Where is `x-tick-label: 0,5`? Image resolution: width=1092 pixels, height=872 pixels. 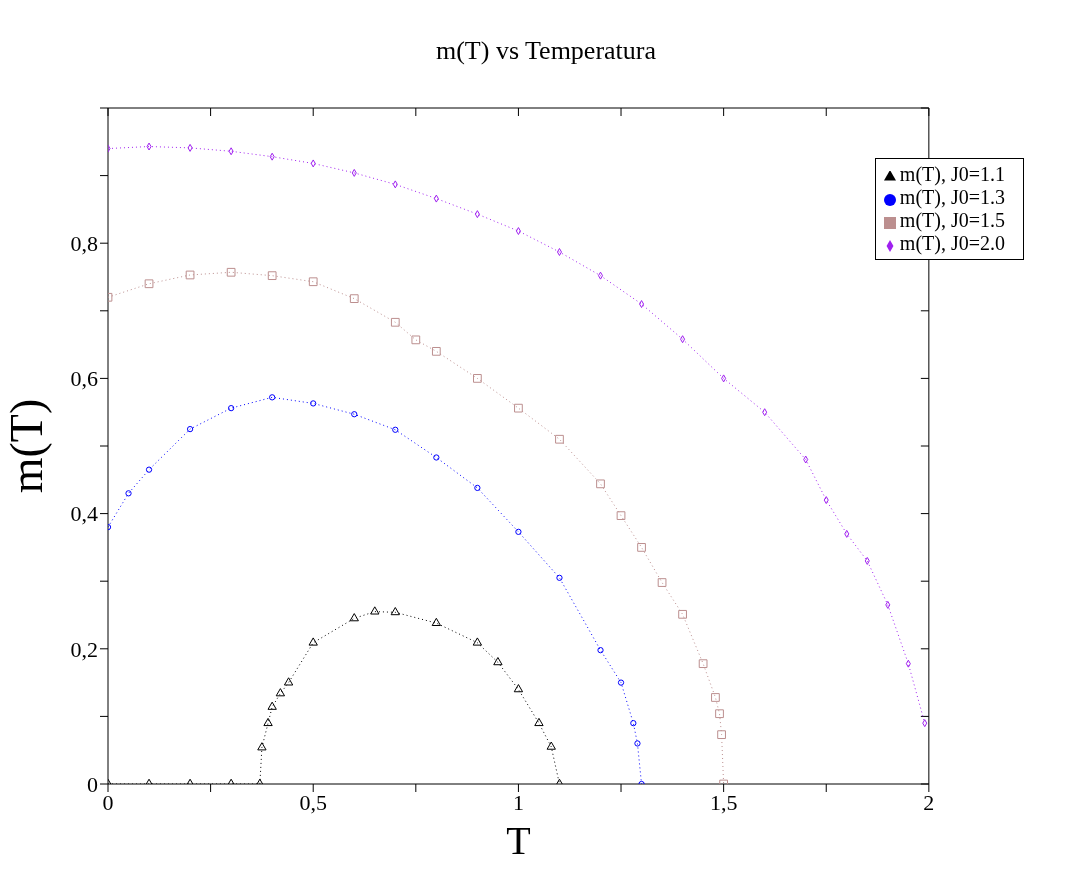 x-tick-label: 0,5 is located at coordinates (313, 802).